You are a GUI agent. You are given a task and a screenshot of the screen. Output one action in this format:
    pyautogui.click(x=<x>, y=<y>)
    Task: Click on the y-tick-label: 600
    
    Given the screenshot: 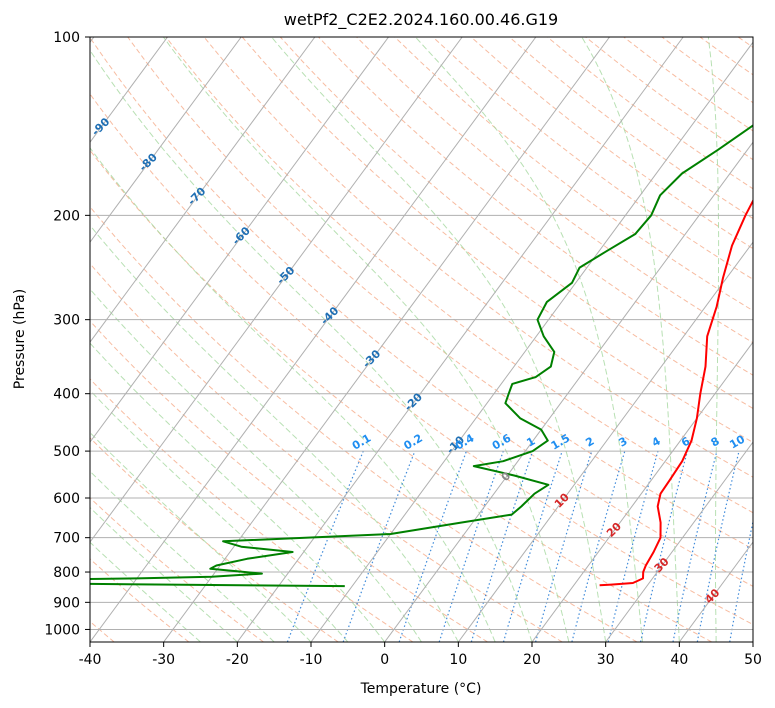 What is the action you would take?
    pyautogui.click(x=66, y=499)
    